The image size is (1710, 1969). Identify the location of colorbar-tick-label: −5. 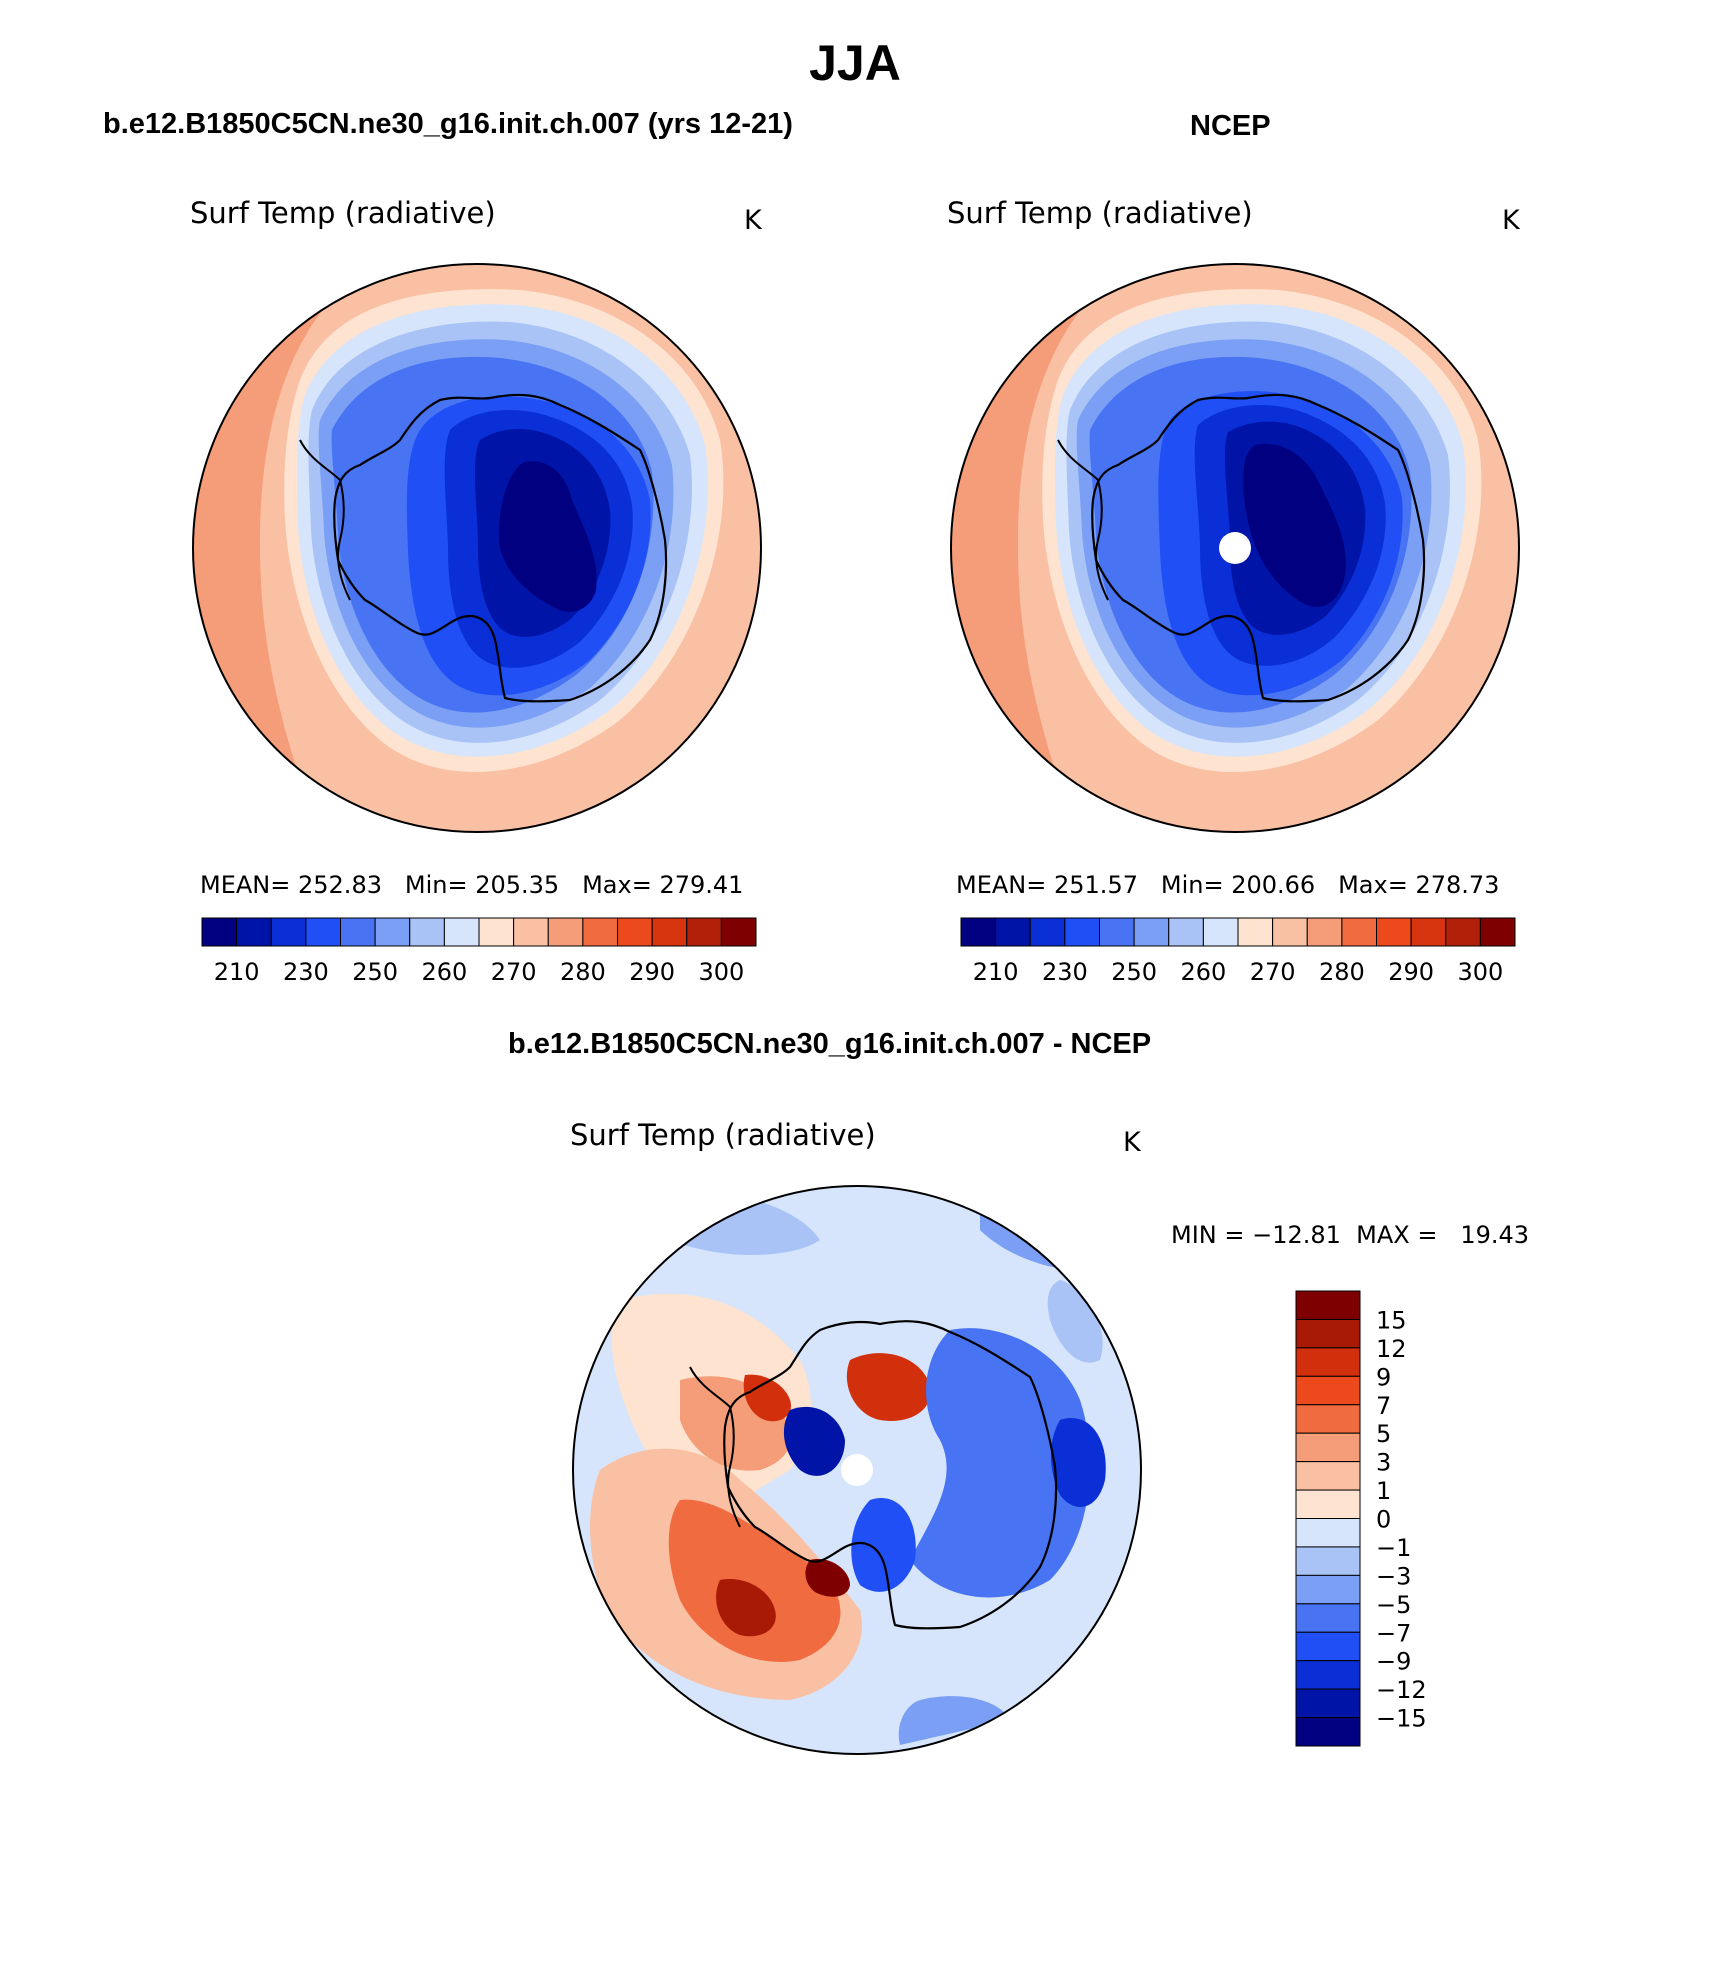
(1393, 1605).